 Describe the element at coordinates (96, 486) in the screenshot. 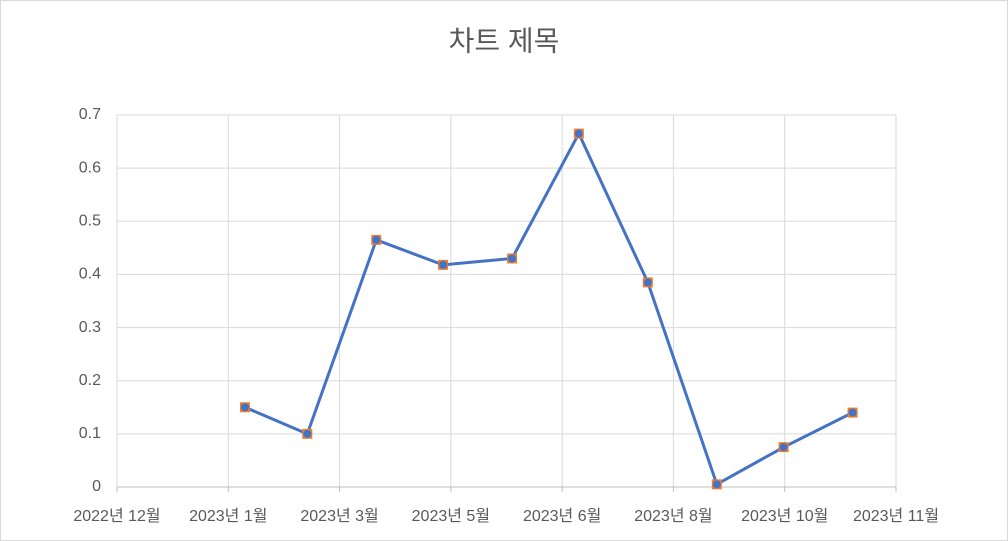

I see `y-tick-label: 0` at that location.